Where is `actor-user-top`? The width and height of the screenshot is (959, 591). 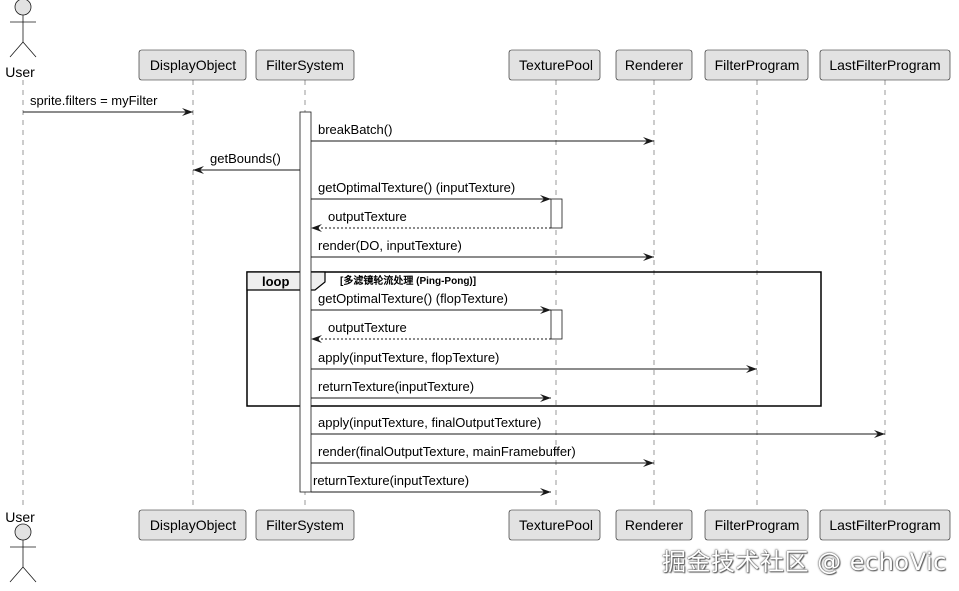 actor-user-top is located at coordinates (23, 29).